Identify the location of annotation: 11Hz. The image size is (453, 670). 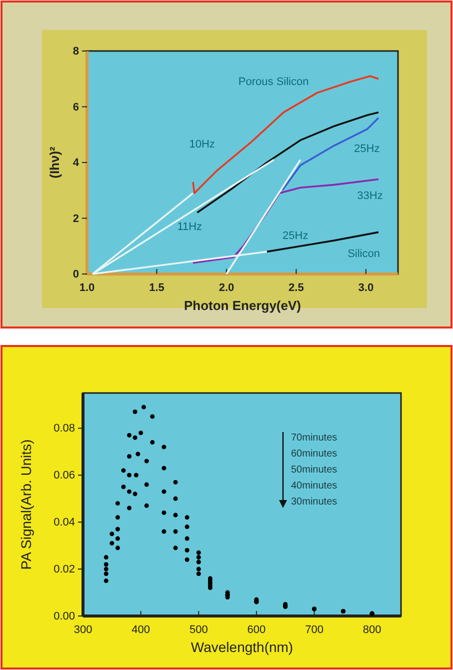
(189, 227).